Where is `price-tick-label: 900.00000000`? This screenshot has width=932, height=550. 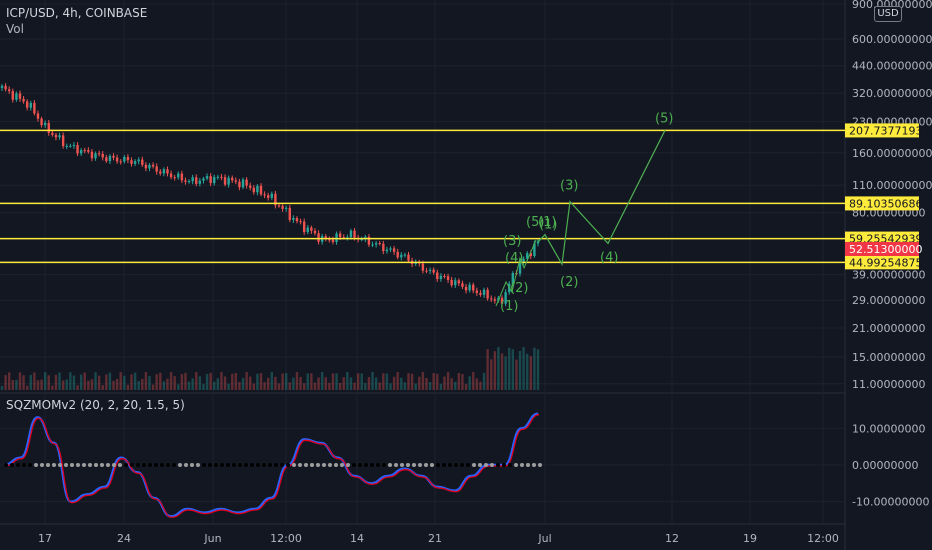
price-tick-label: 900.00000000 is located at coordinates (892, 5).